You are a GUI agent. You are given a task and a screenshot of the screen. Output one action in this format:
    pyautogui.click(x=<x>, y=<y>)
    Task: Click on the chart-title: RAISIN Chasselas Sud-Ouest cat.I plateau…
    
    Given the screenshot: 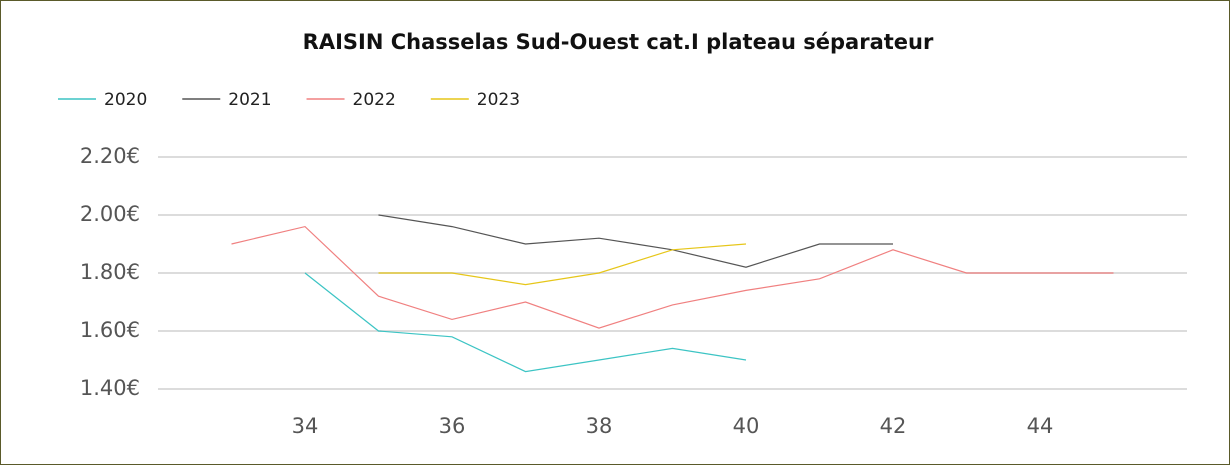 What is the action you would take?
    pyautogui.click(x=618, y=42)
    